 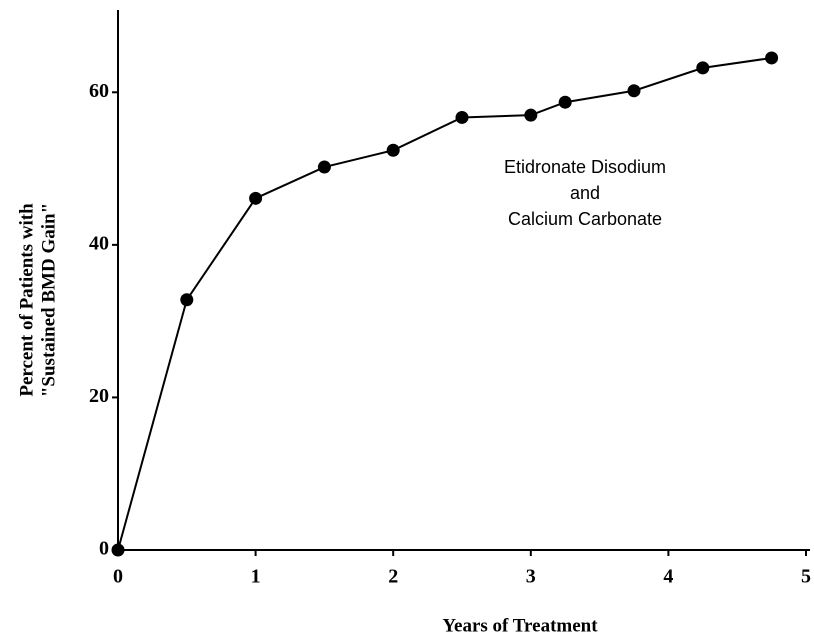 What do you see at coordinates (48, 300) in the screenshot?
I see `y-axis-label-line: "Sustained BMD Gain"` at bounding box center [48, 300].